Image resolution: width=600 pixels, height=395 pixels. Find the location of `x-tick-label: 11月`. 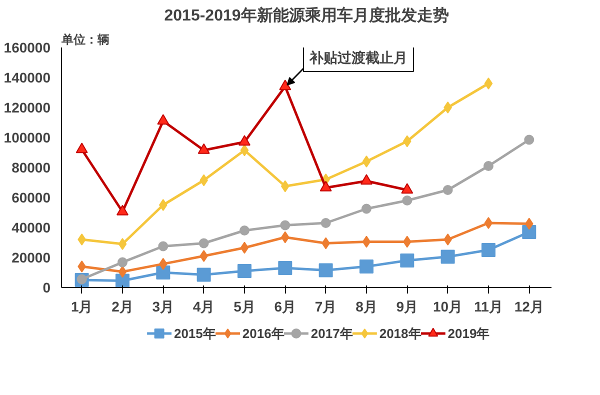

x-tick-label: 11月 is located at coordinates (488, 306).